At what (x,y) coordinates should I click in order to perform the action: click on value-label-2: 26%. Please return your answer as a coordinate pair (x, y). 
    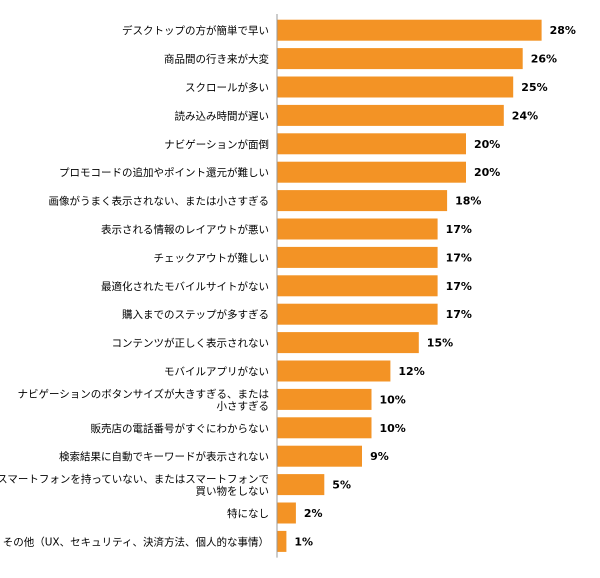
    Looking at the image, I should click on (544, 59).